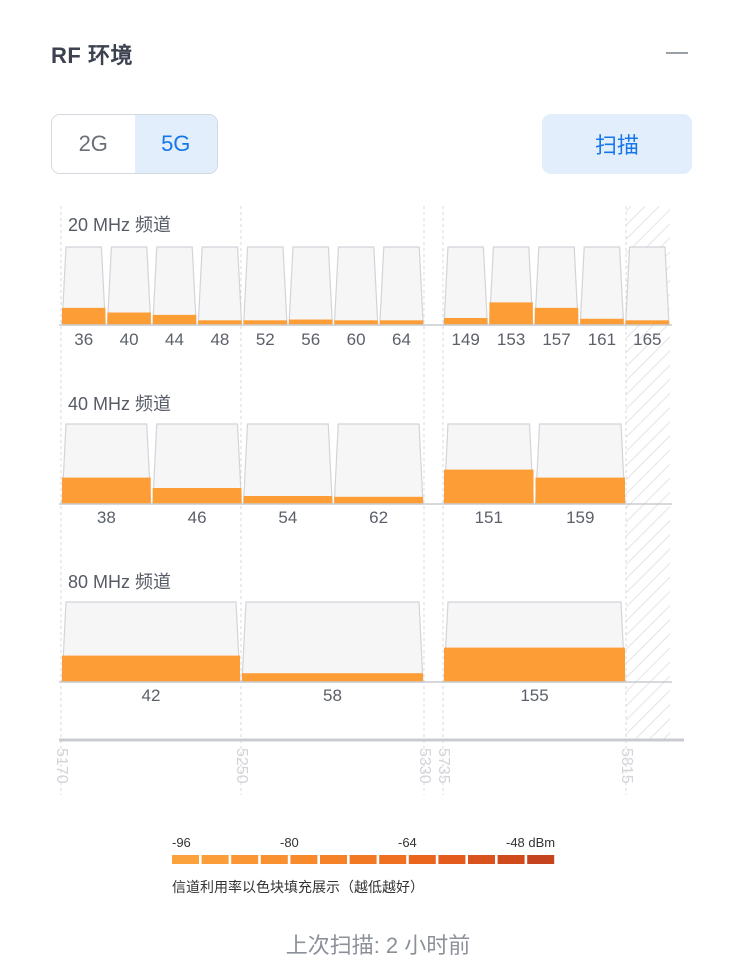 This screenshot has height=980, width=756. I want to click on frequency-tick-label: 5735, so click(443, 766).